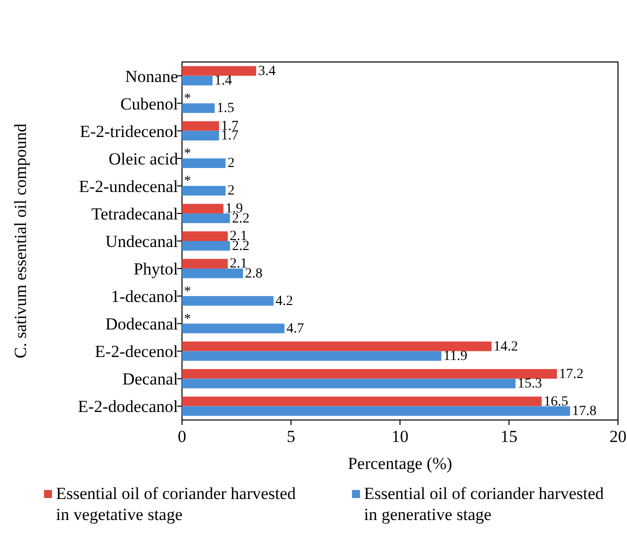  Describe the element at coordinates (151, 76) in the screenshot. I see `y-tick-label: Nonane` at that location.